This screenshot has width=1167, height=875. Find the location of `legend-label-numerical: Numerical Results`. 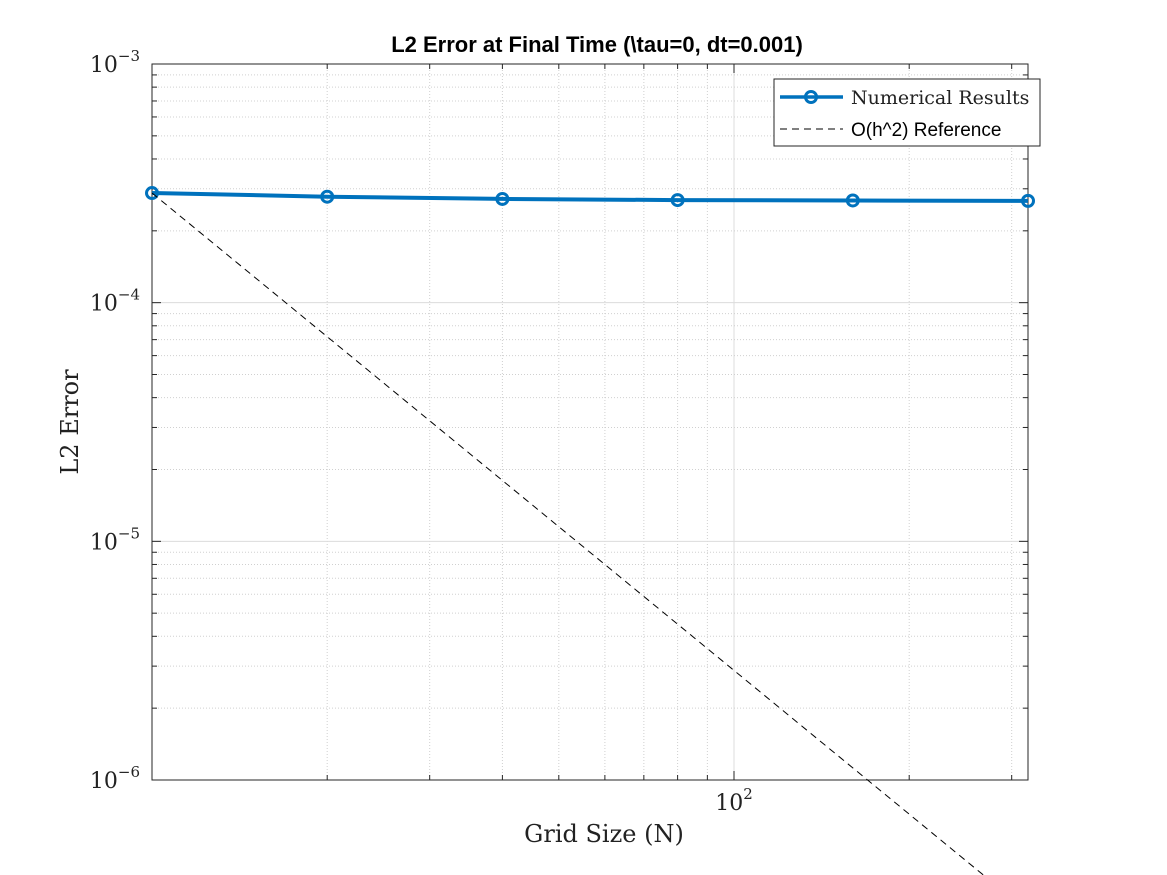

legend-label-numerical: Numerical Results is located at coordinates (940, 98).